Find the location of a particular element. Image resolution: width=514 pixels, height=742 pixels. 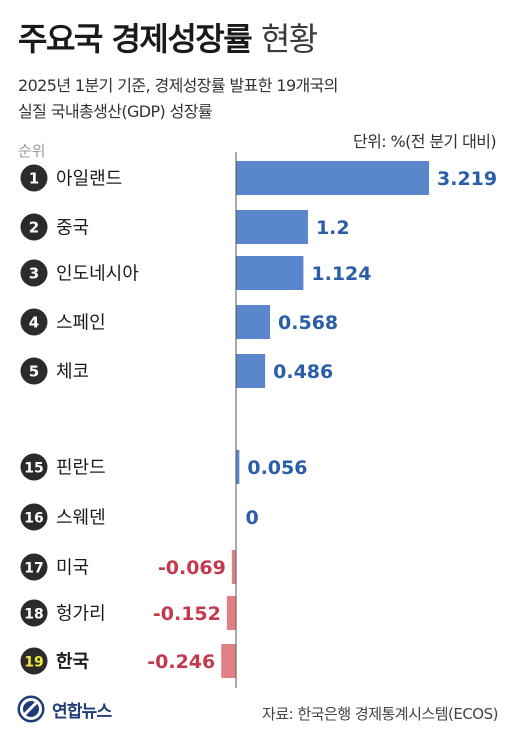

bar-row: 18 헝가리 -0.152 is located at coordinates (128, 613).